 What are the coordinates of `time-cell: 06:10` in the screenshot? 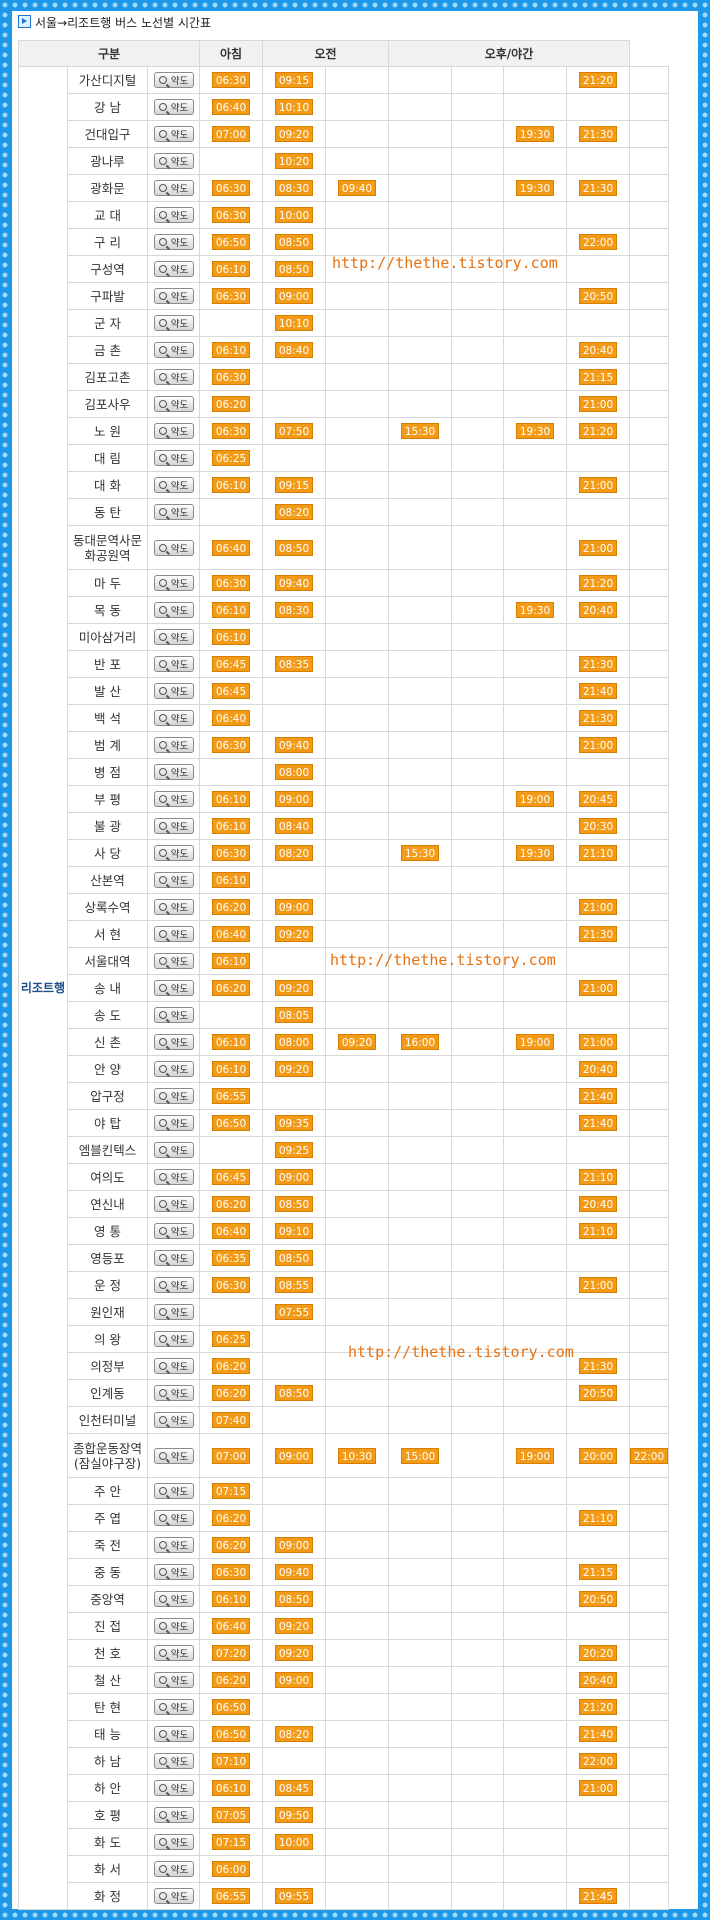 It's located at (231, 485).